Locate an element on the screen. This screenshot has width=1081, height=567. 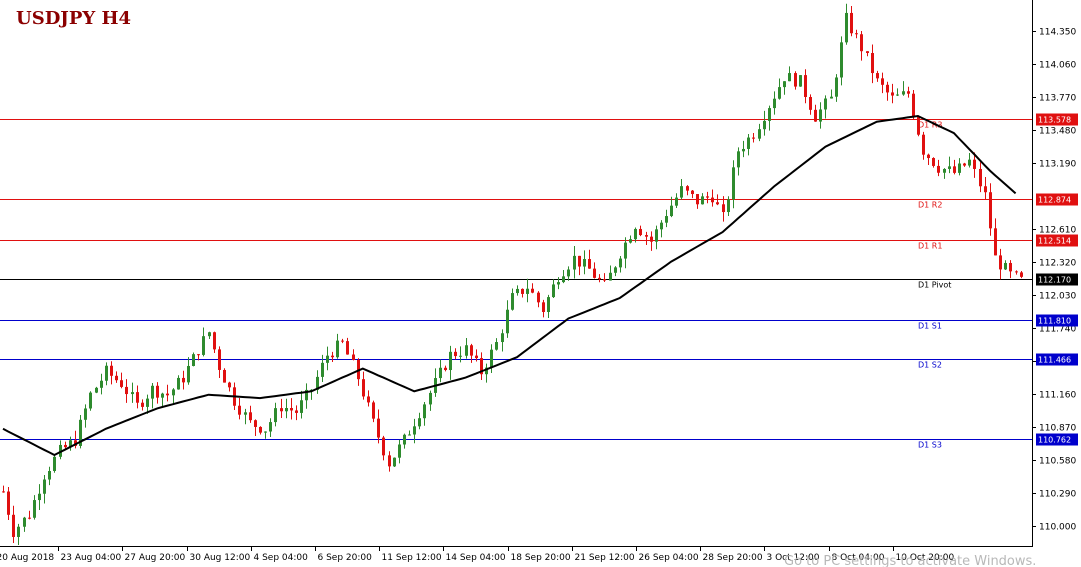
level-price-tag-bg is located at coordinates (1057, 359).